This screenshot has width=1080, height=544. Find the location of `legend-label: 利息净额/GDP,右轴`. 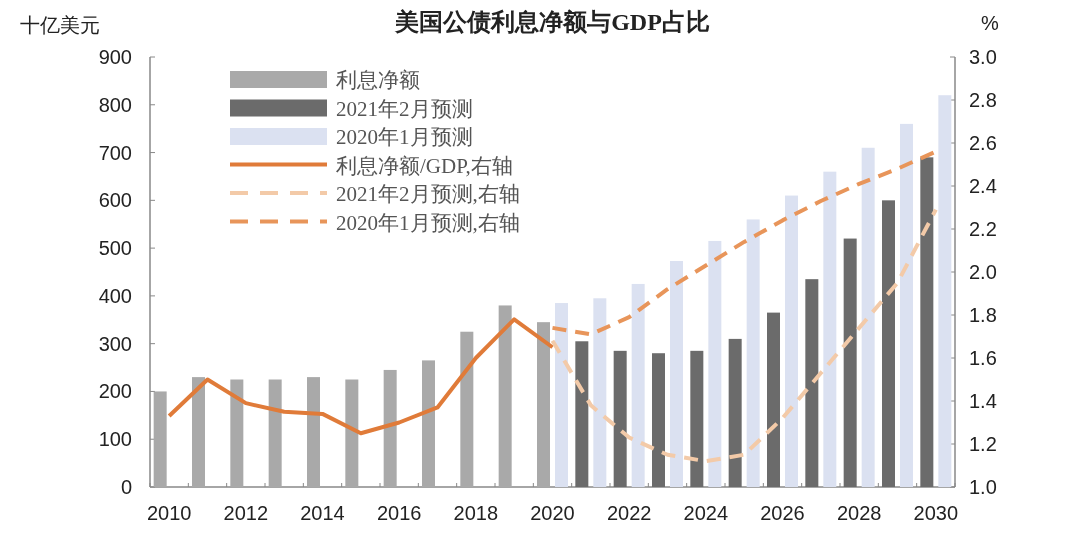

legend-label: 利息净额/GDP,右轴 is located at coordinates (424, 165).